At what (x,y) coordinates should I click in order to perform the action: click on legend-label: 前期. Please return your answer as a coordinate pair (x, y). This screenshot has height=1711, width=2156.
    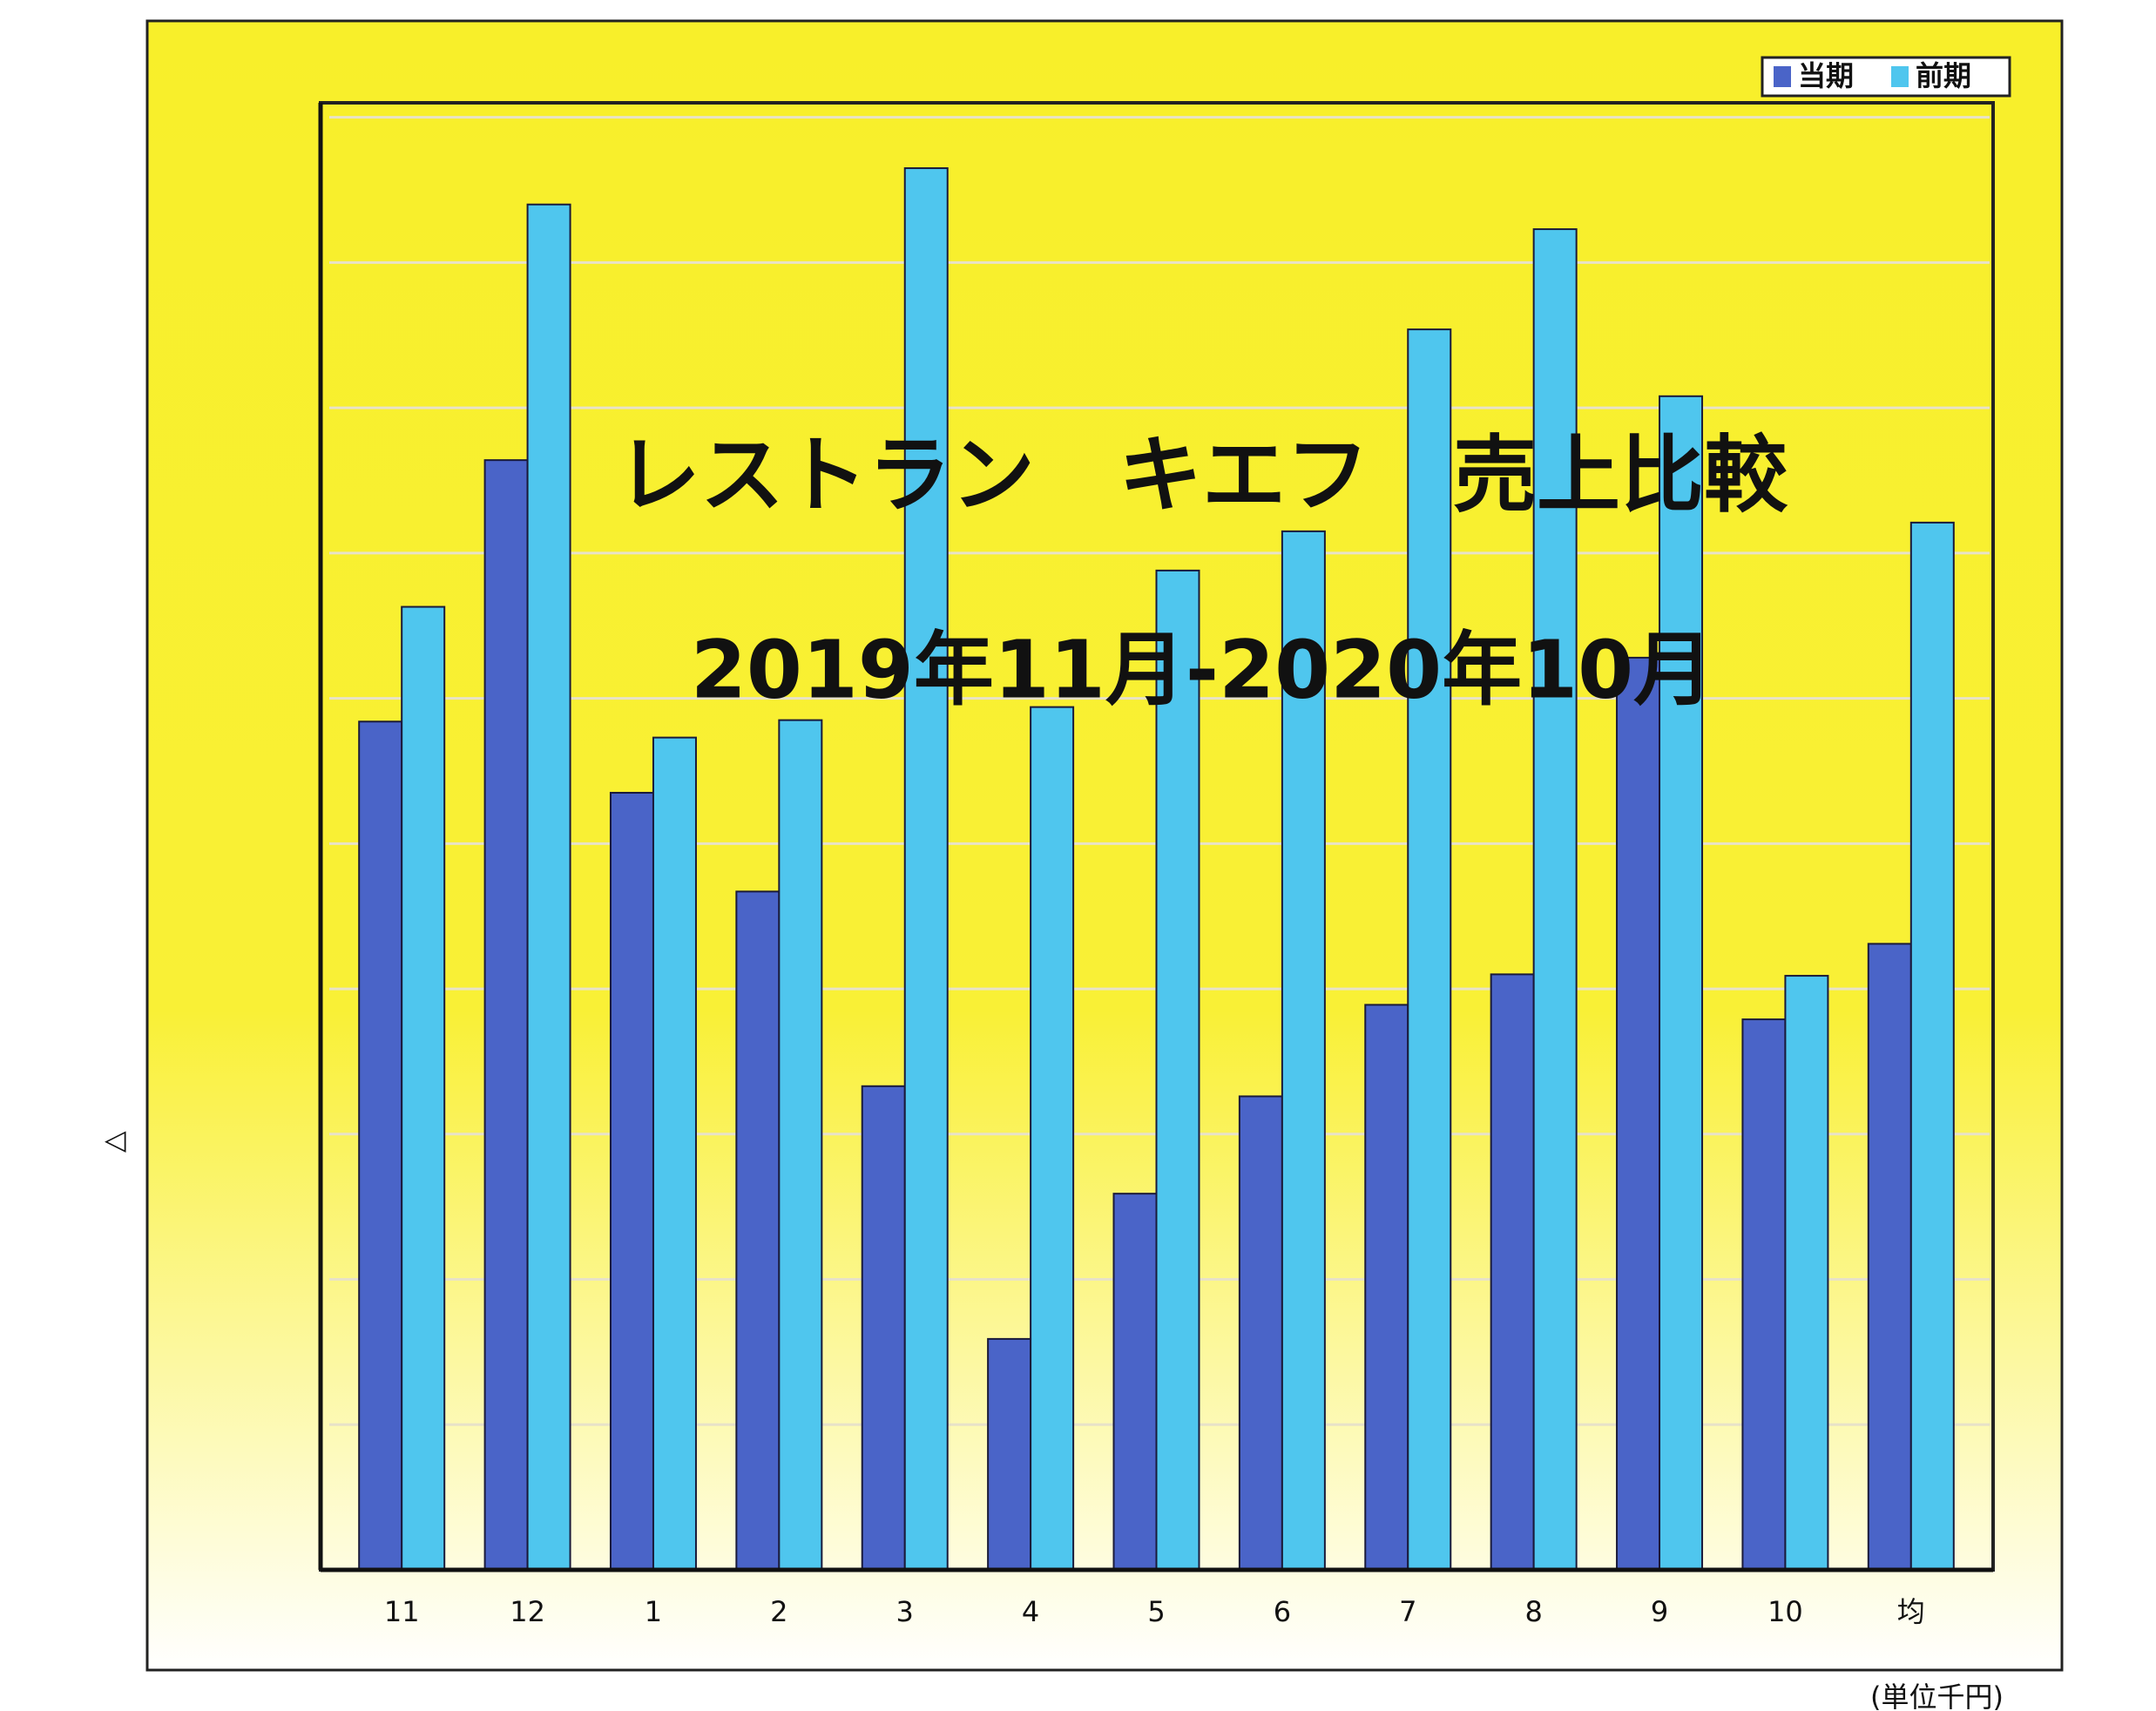
    Looking at the image, I should click on (1943, 76).